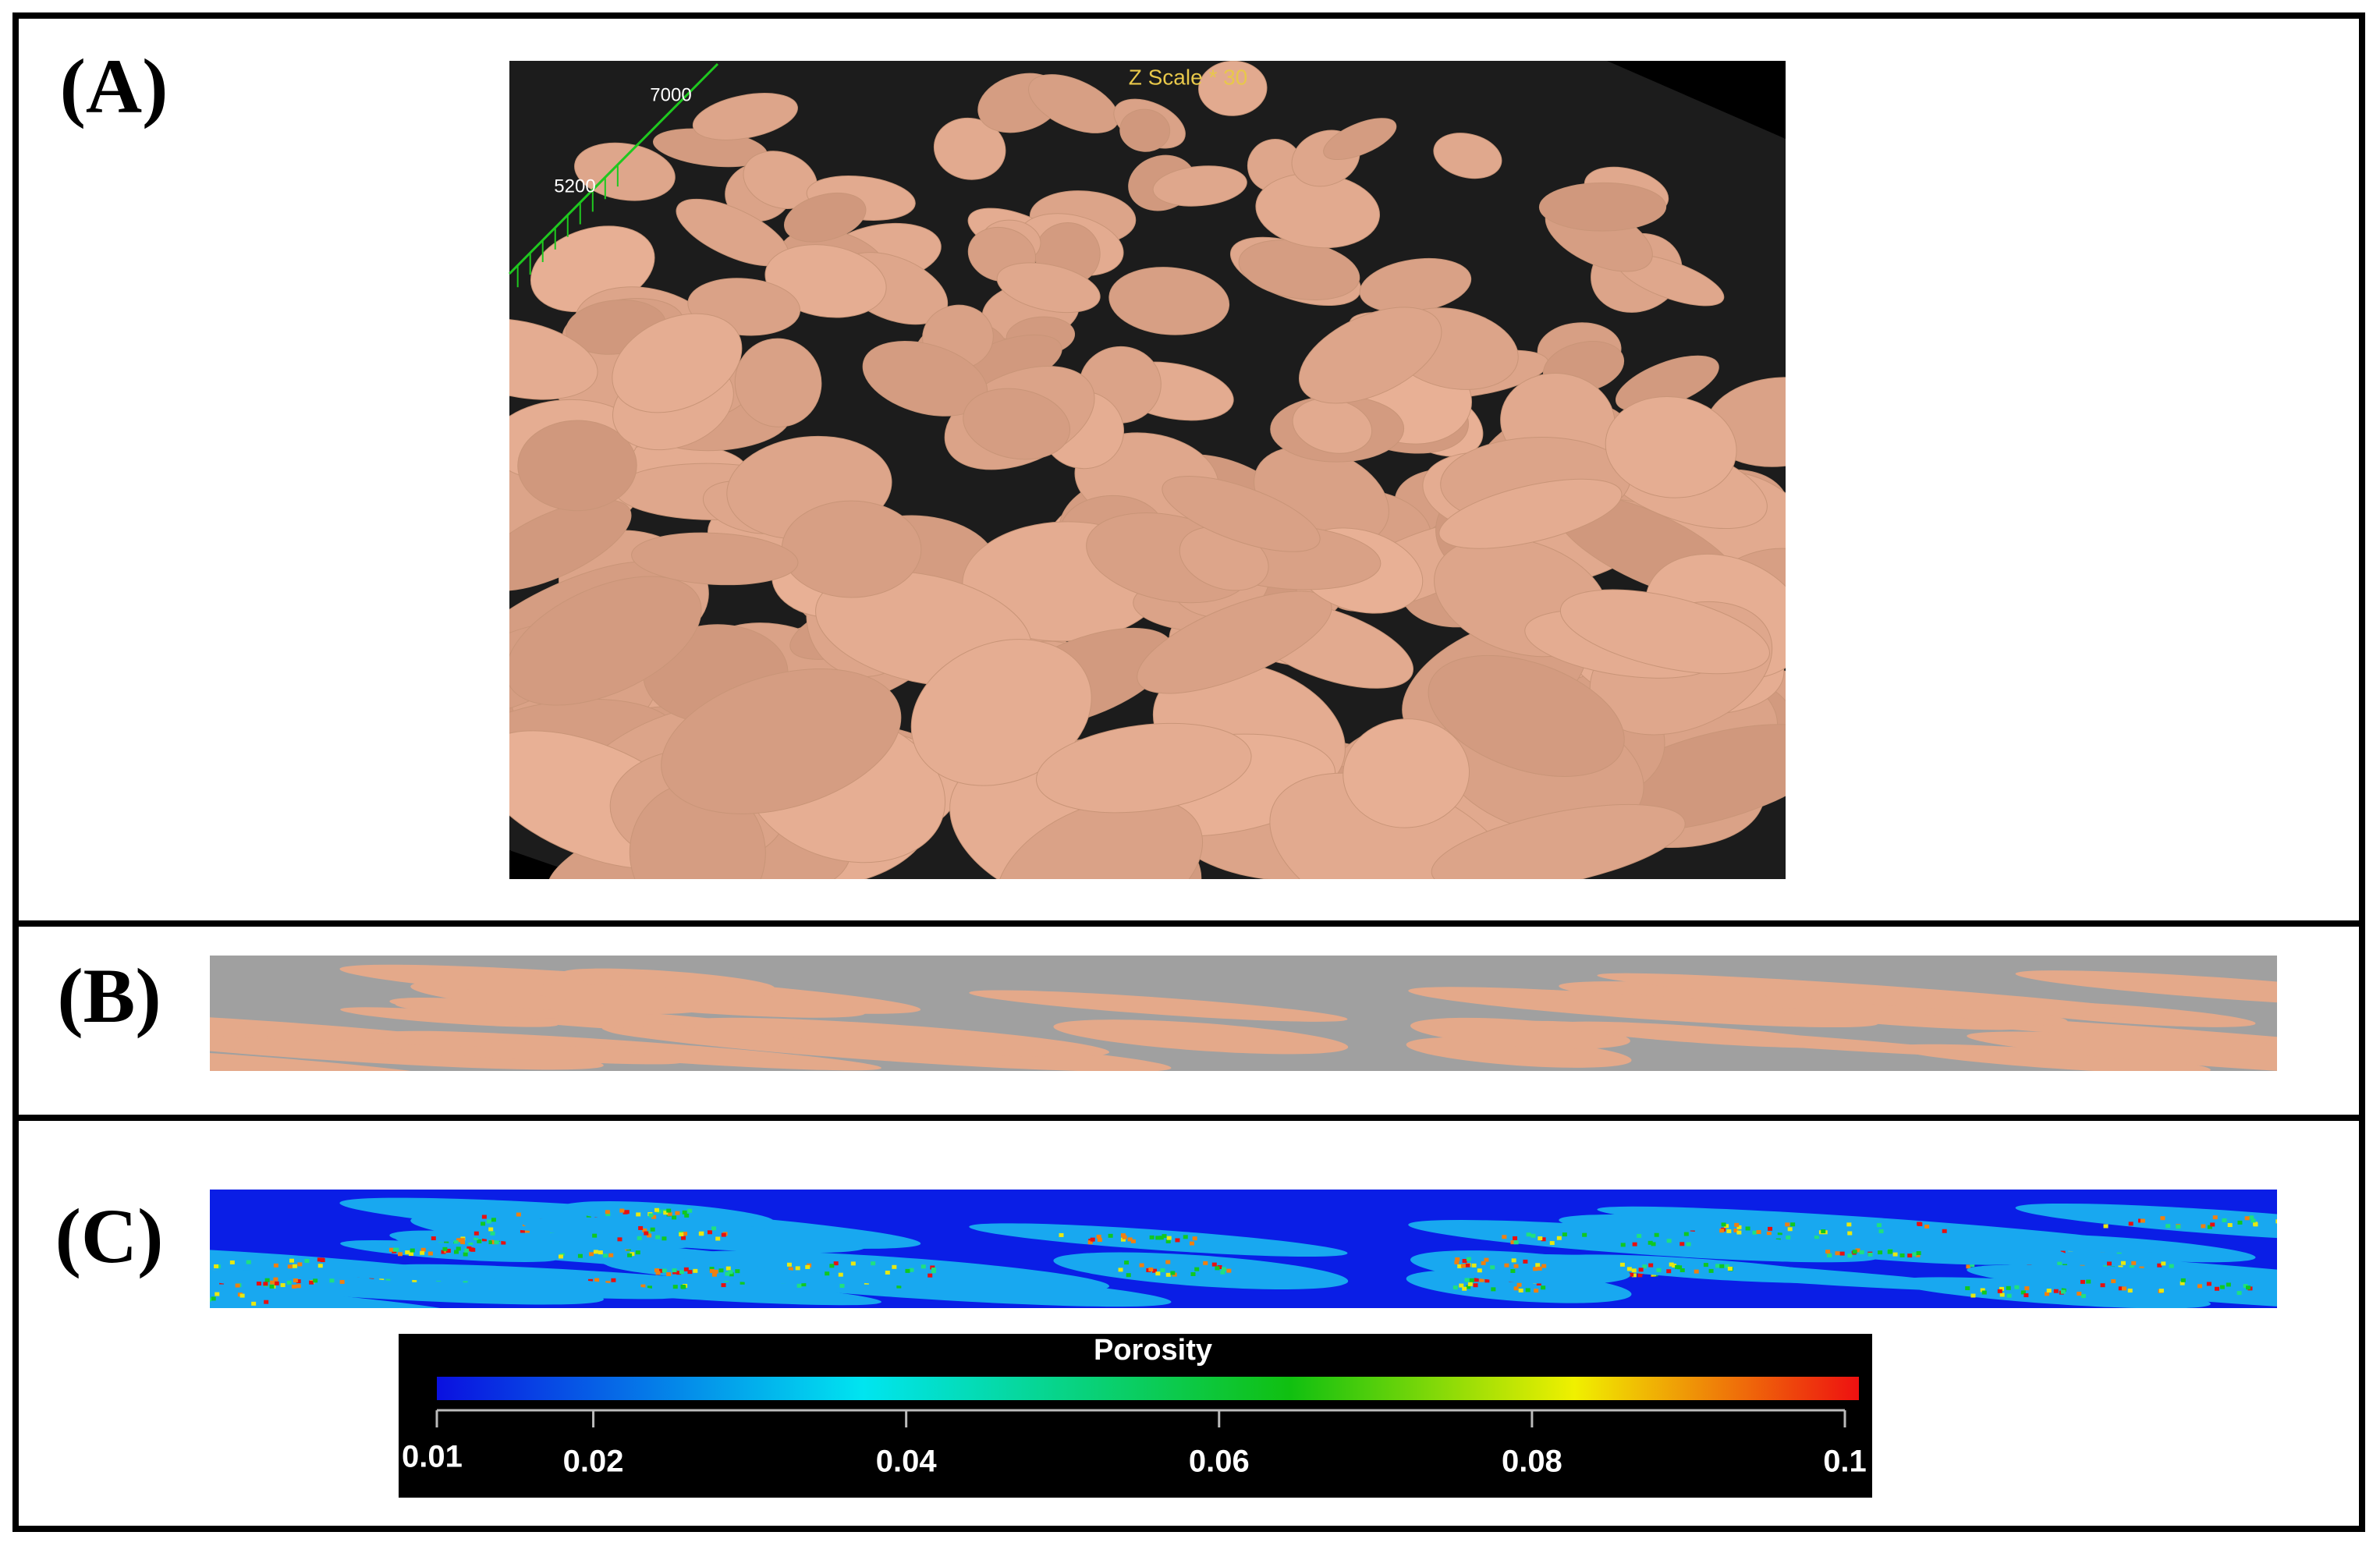 This screenshot has width=2380, height=1546. I want to click on axis-ticks, so click(567, 227).